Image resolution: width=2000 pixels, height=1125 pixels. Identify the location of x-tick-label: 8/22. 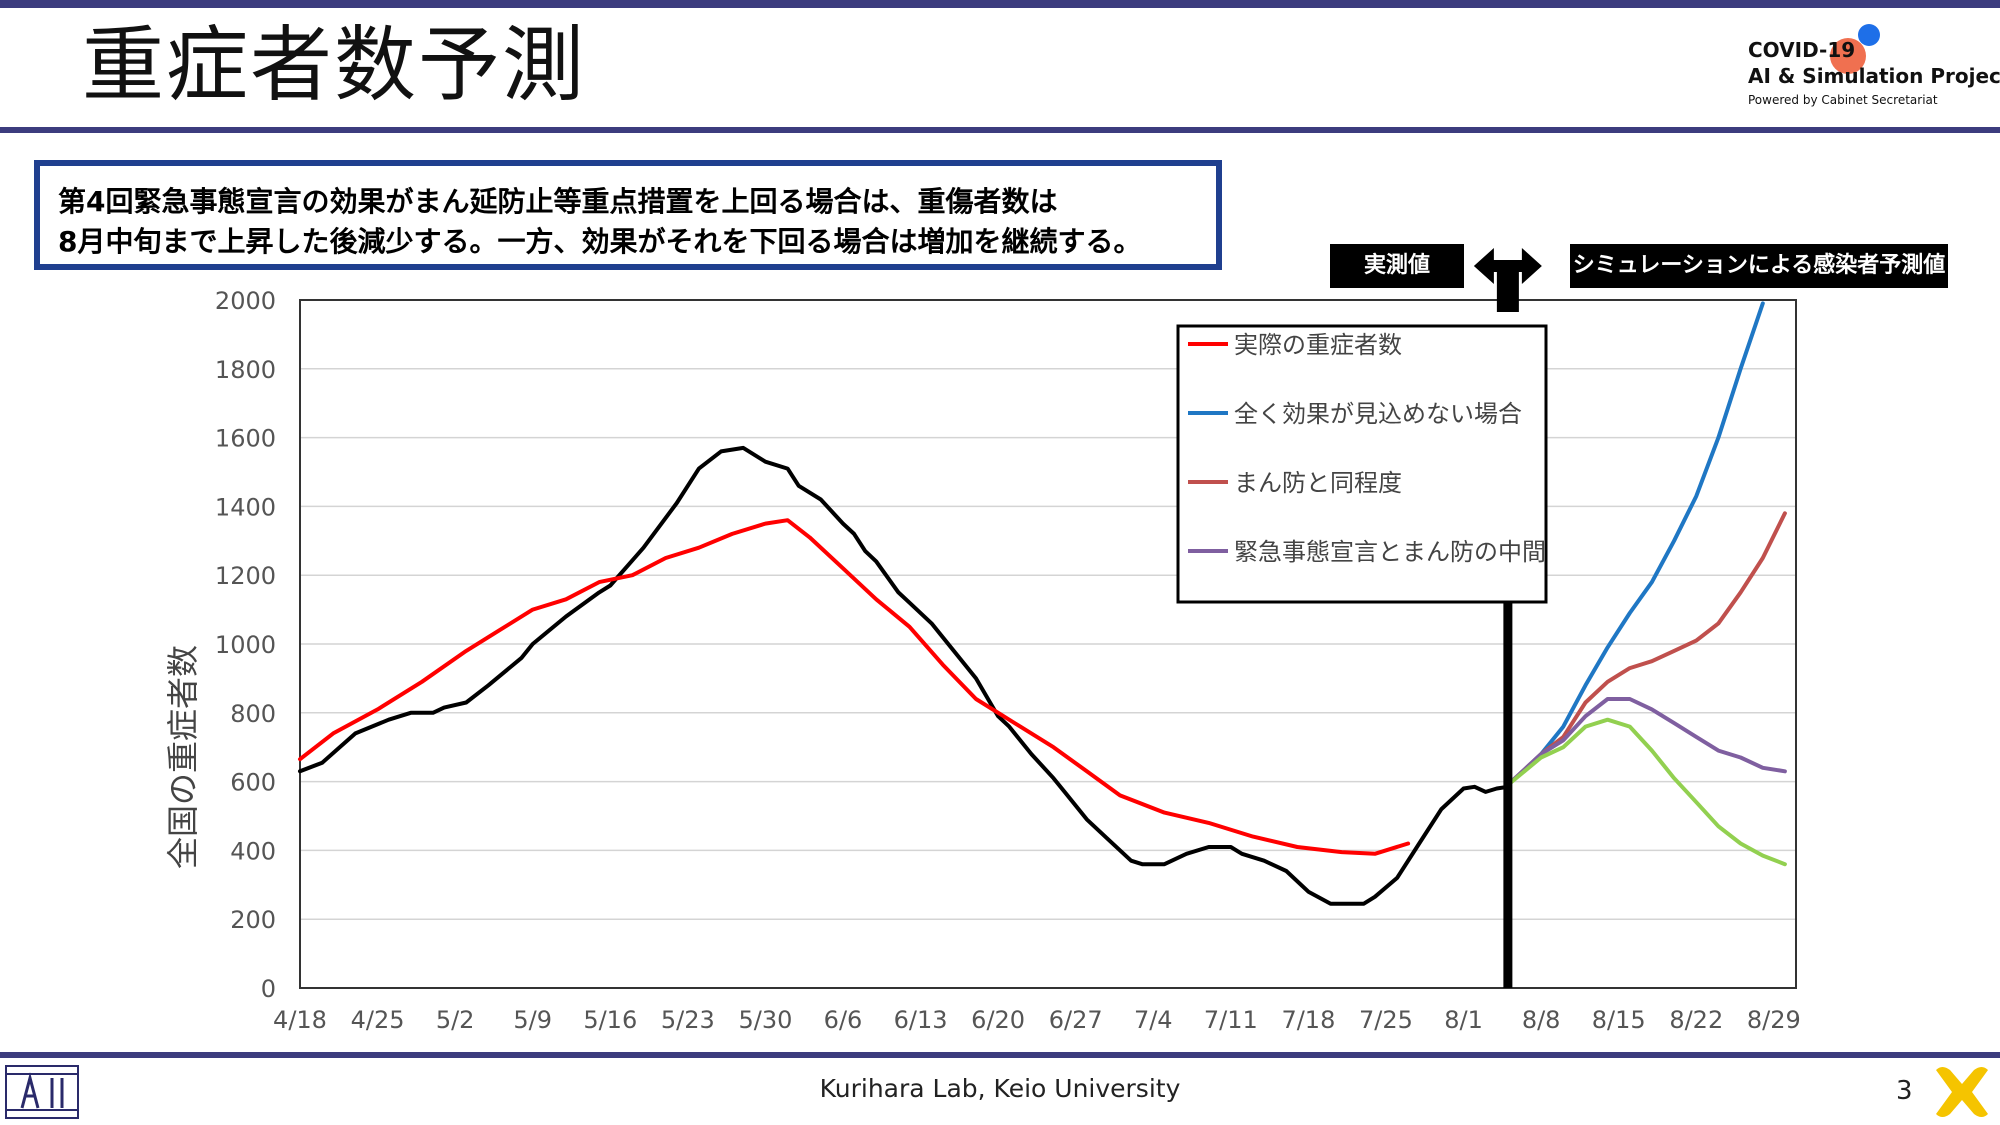
(1696, 1020).